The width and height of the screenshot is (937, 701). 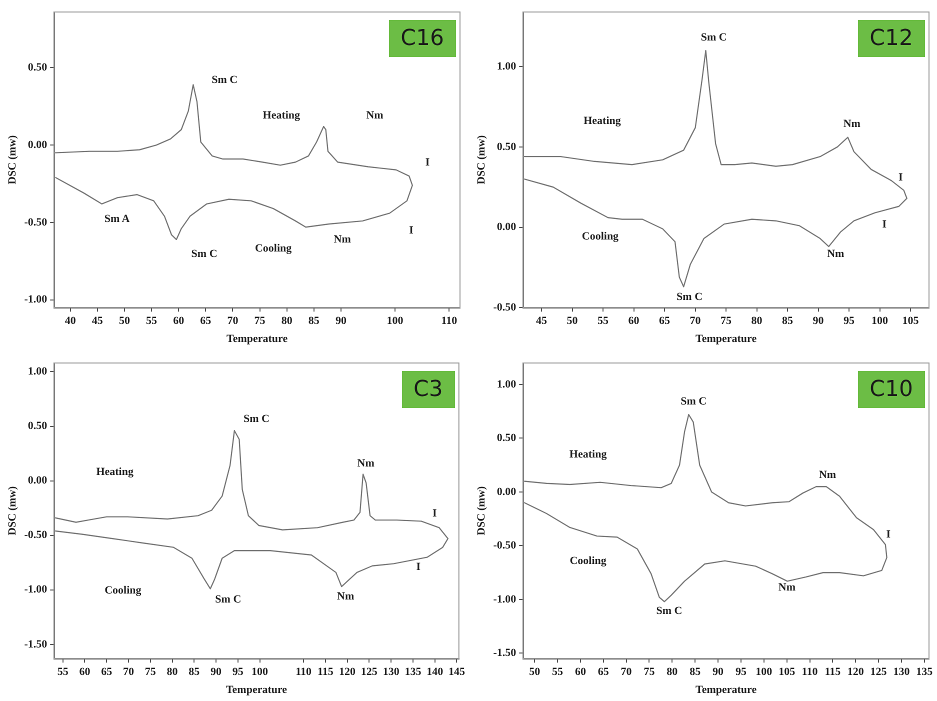 What do you see at coordinates (764, 672) in the screenshot?
I see `x-tick-label: 100` at bounding box center [764, 672].